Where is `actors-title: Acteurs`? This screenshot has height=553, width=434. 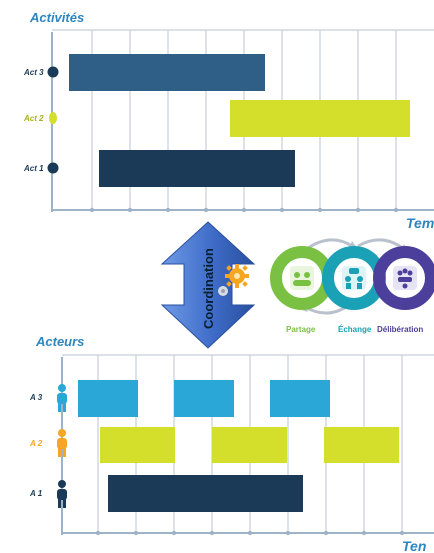
actors-title: Acteurs is located at coordinates (59, 341).